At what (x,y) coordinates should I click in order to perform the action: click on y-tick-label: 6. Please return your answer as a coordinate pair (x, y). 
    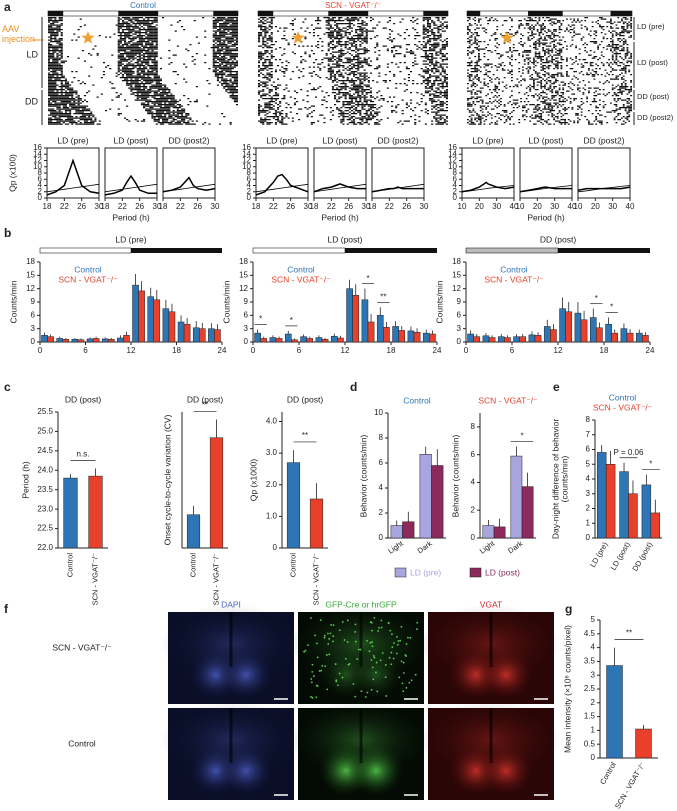
    Looking at the image, I should click on (246, 314).